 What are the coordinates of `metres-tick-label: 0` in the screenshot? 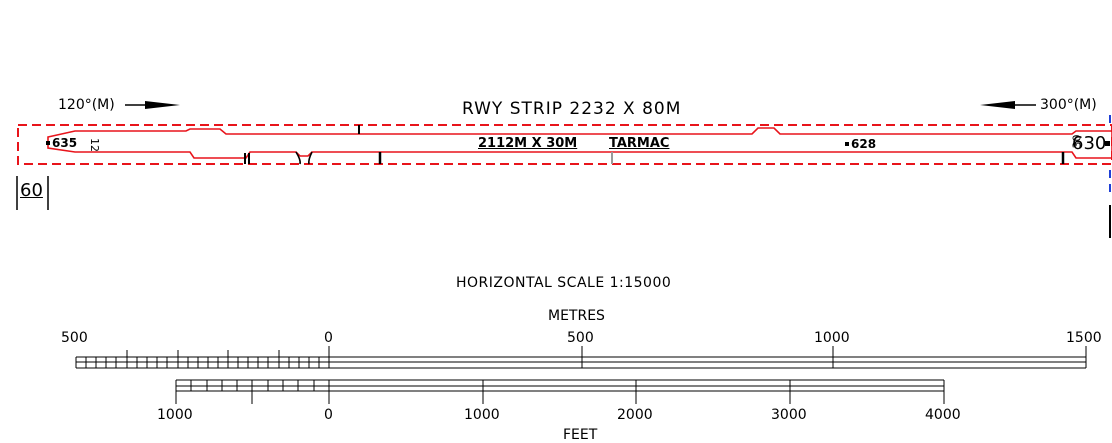 It's located at (328, 338).